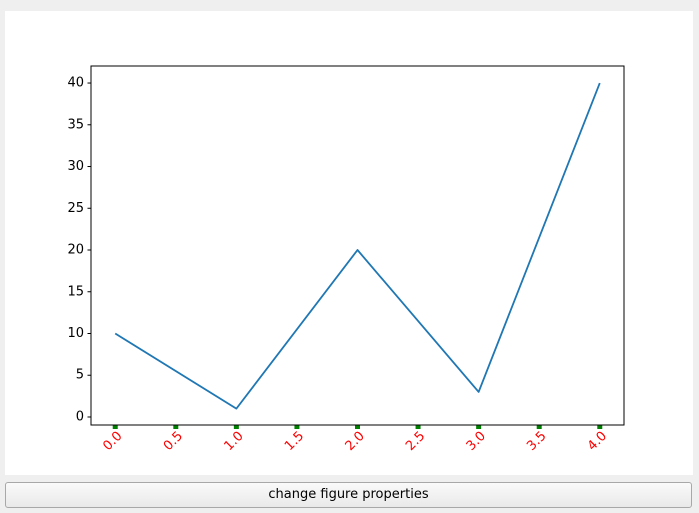  What do you see at coordinates (233, 441) in the screenshot?
I see `x-tick-label: 1.0` at bounding box center [233, 441].